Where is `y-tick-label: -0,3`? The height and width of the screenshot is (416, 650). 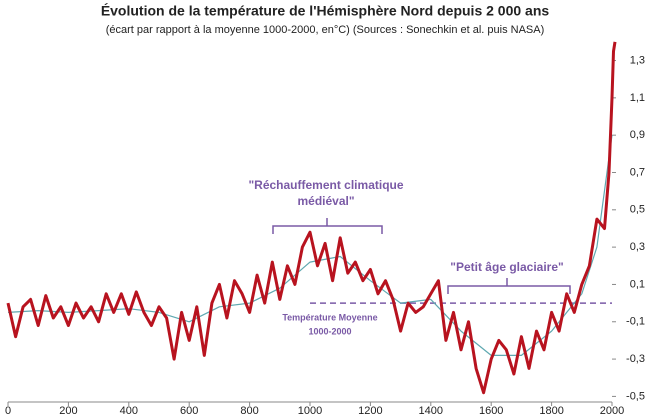
y-tick-label: -0,3 is located at coordinates (635, 359).